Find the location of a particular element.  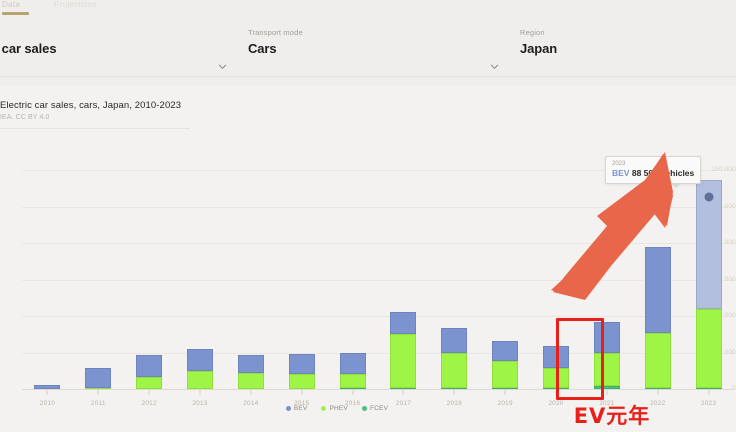

bar-2015: 2015 is located at coordinates (301, 288).